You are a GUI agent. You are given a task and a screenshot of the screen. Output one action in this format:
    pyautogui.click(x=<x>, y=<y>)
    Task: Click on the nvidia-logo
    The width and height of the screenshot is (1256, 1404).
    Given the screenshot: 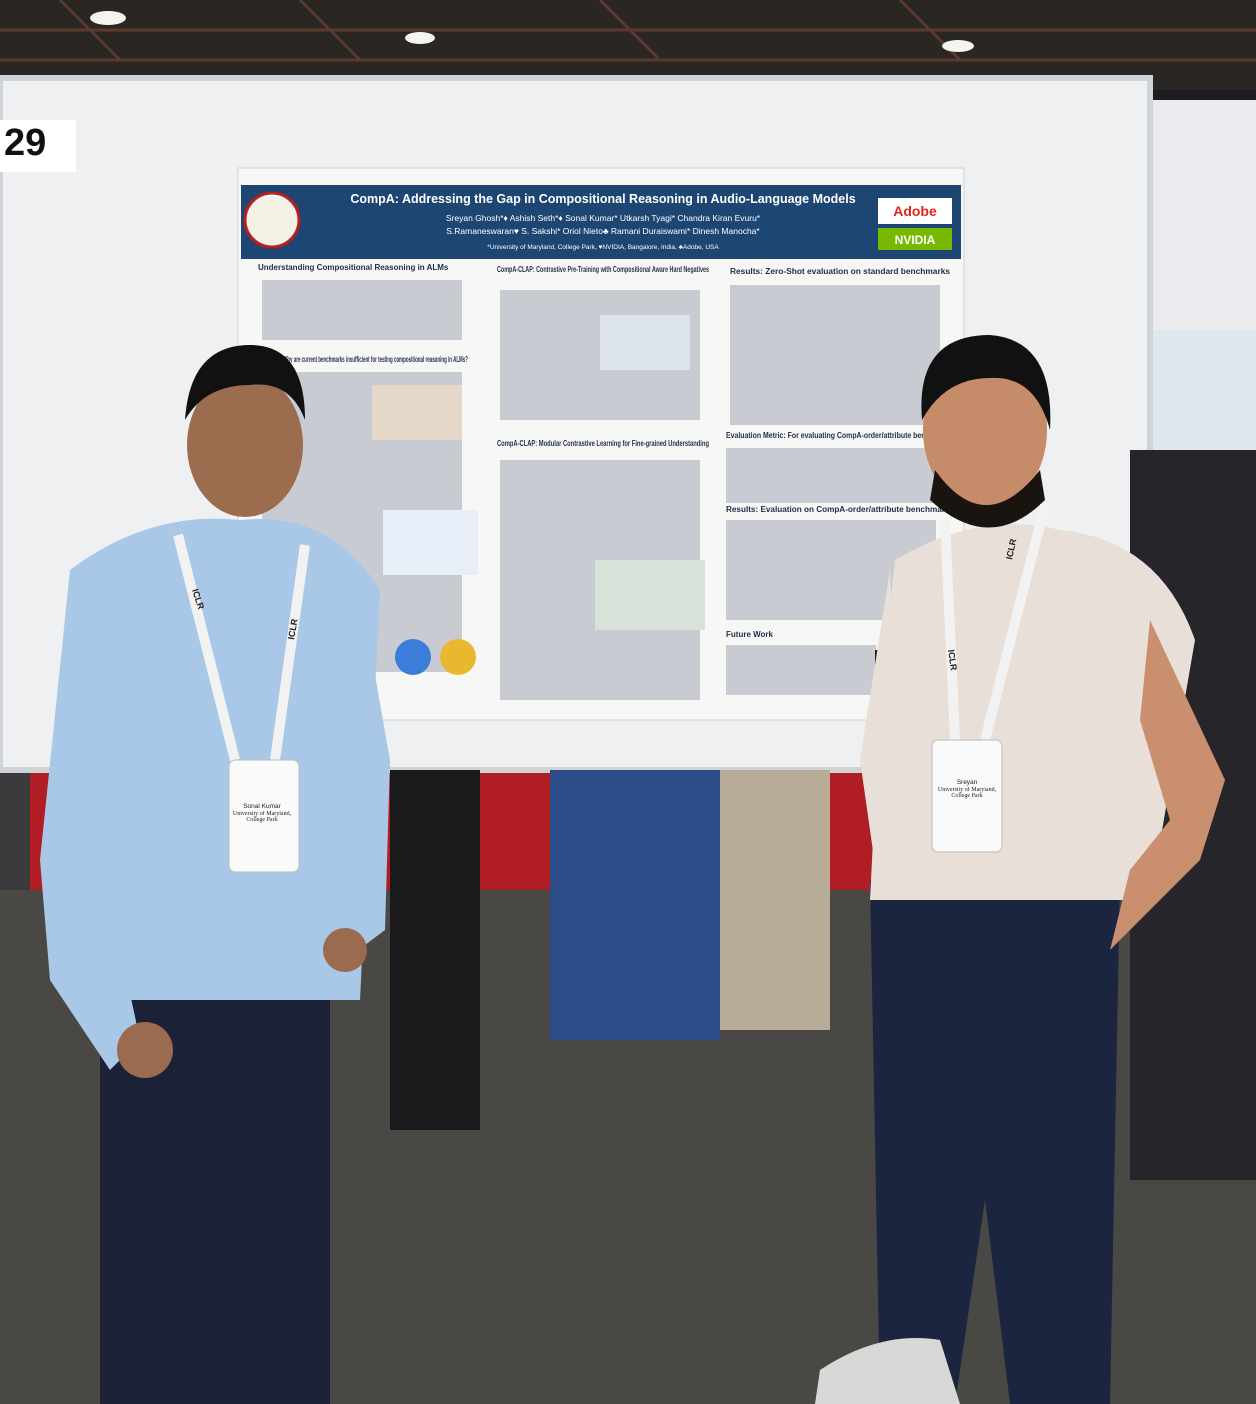 What is the action you would take?
    pyautogui.click(x=915, y=239)
    